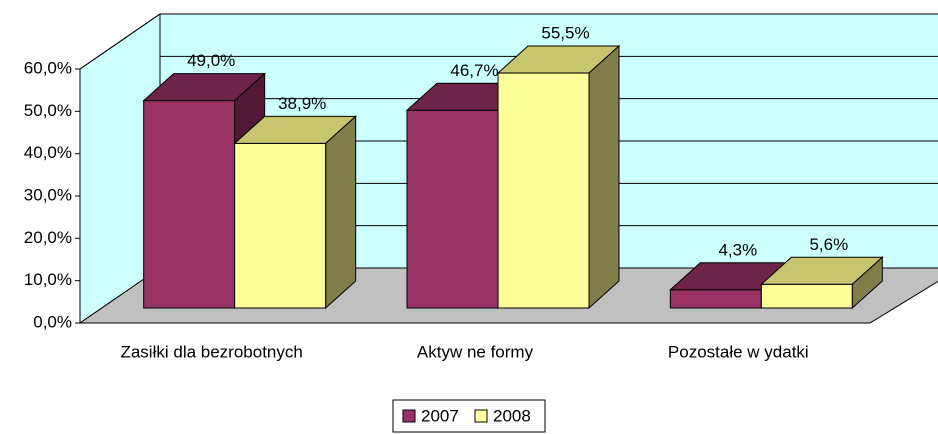  What do you see at coordinates (120, 41) in the screenshot?
I see `grid-line` at bounding box center [120, 41].